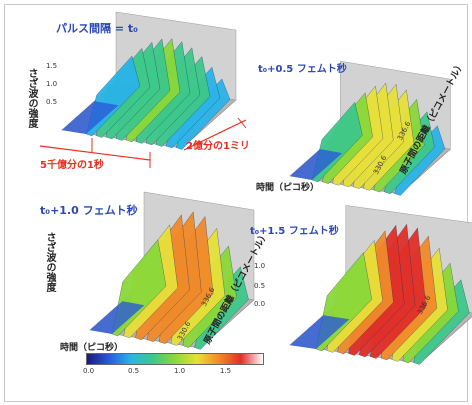  What do you see at coordinates (31, 98) in the screenshot?
I see `panel-1-z-label: さざ波の強度` at bounding box center [31, 98].